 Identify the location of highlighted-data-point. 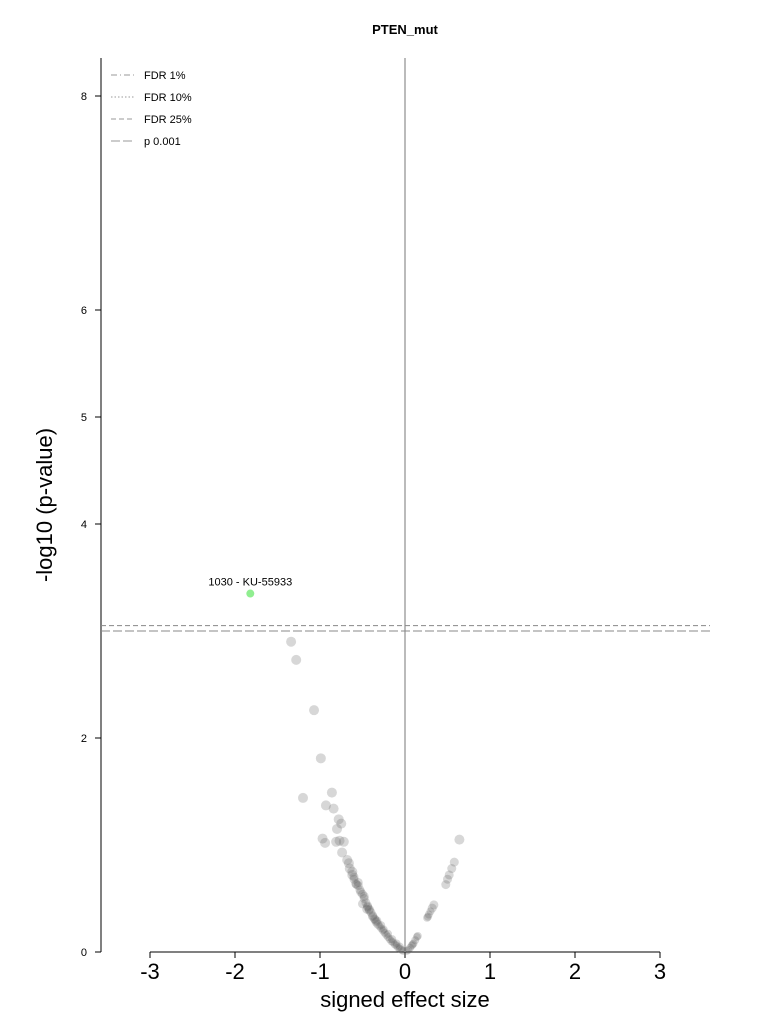
(250, 593).